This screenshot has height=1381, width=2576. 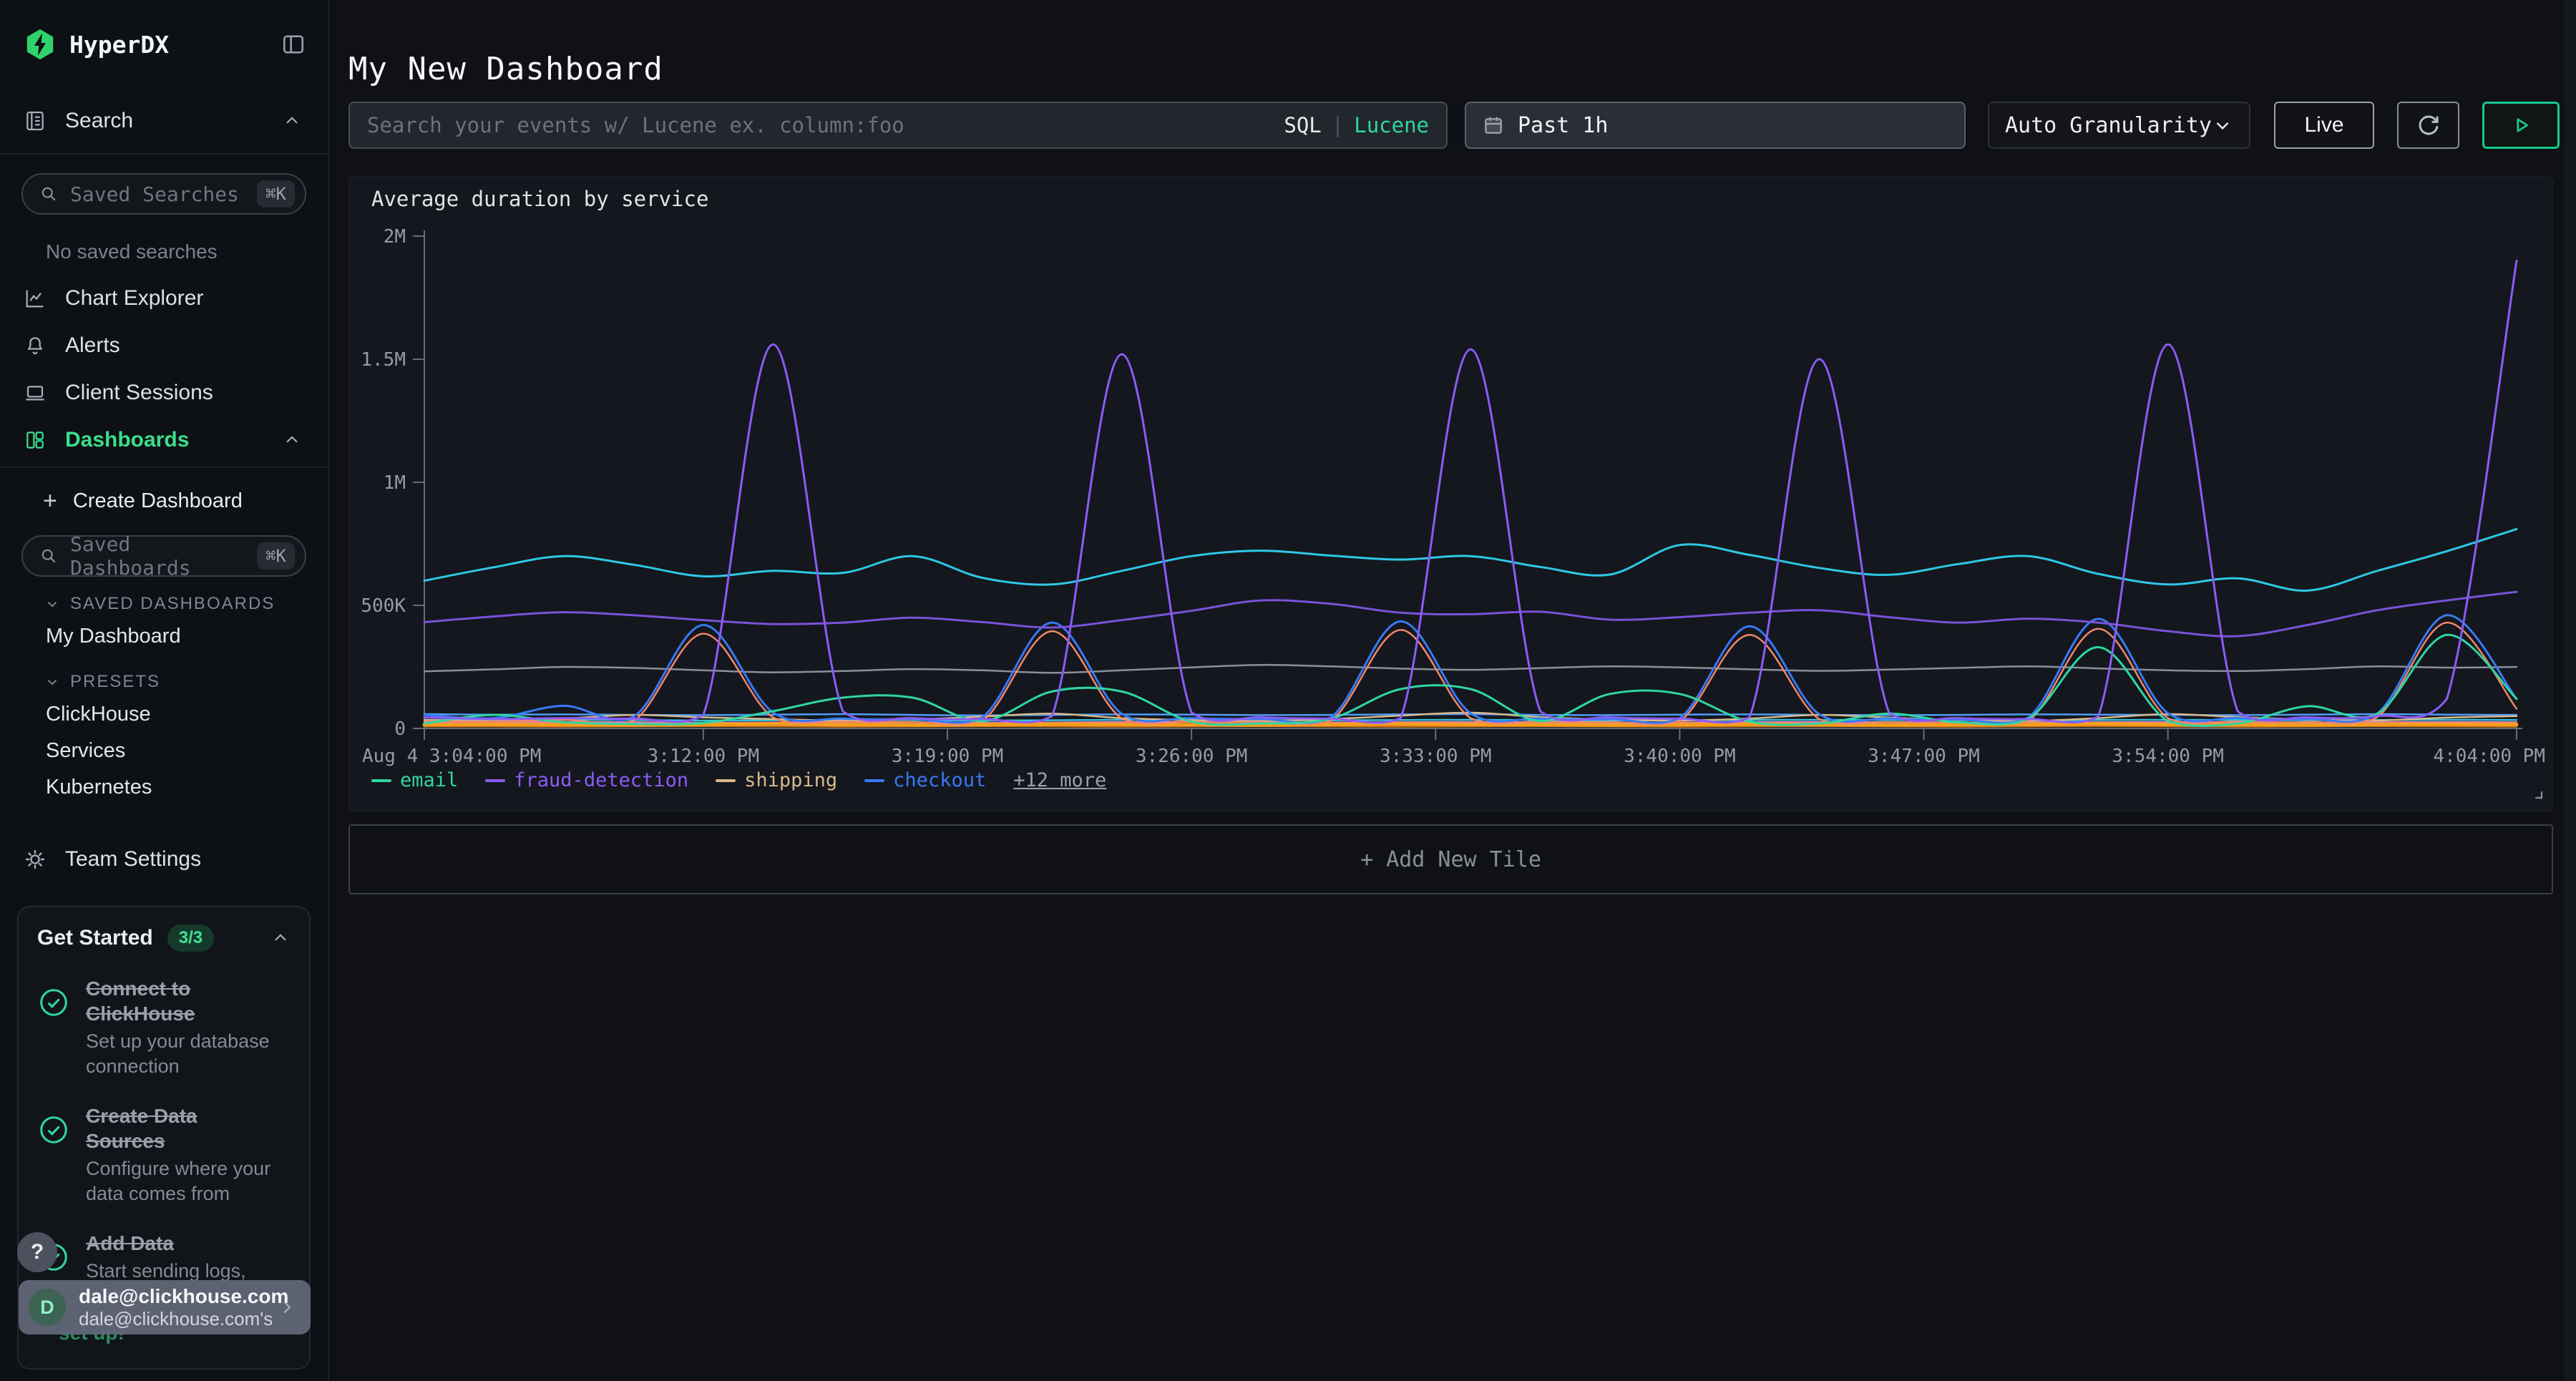 I want to click on page-title: My New Dashboard, so click(x=505, y=69).